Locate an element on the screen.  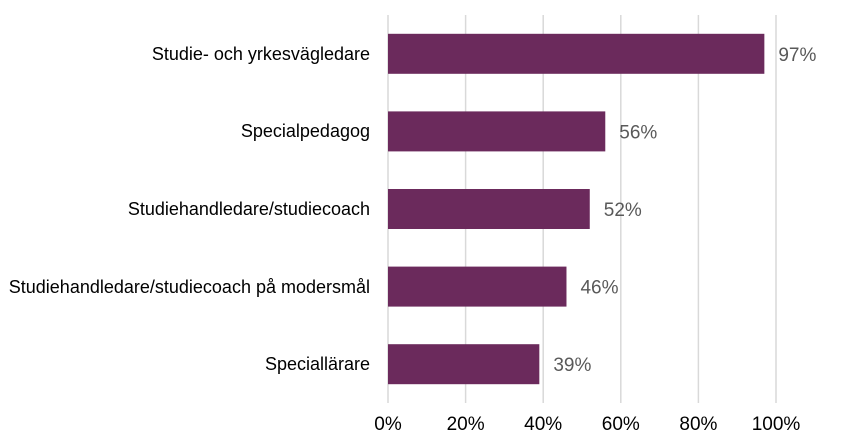
y-tick-label-box: Specialpedagog is located at coordinates (185, 131).